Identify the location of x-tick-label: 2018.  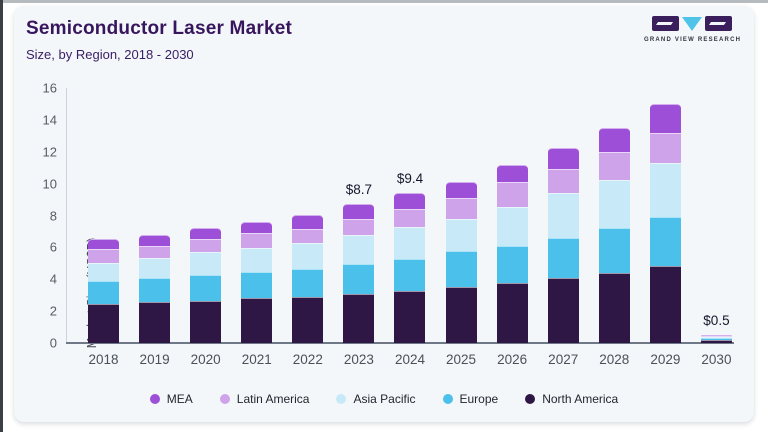
(103, 359).